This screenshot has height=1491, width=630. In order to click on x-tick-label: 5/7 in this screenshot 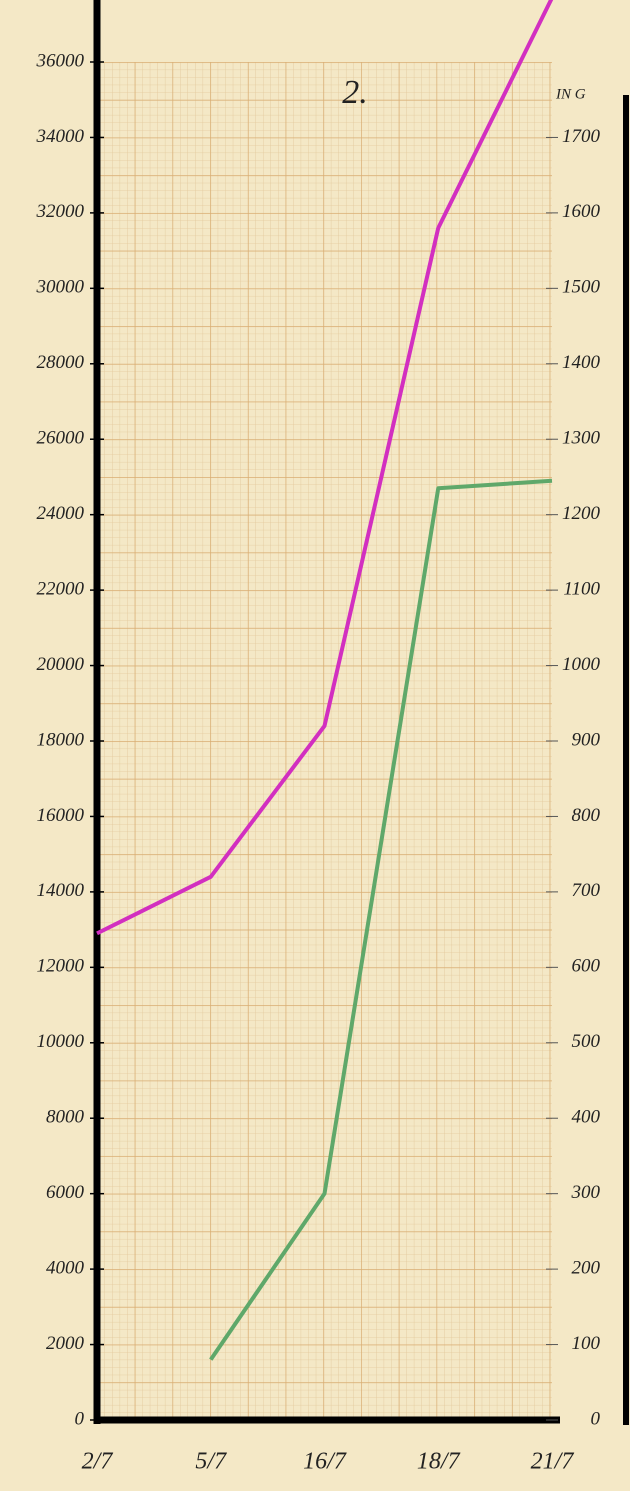, I will do `click(211, 1462)`.